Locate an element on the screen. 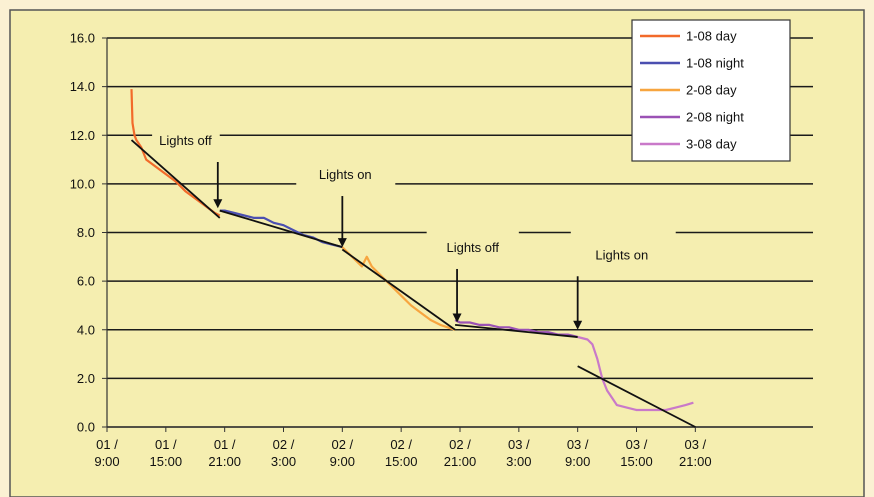 This screenshot has width=874, height=497. x-tick-label: 03 /3:00 is located at coordinates (518, 453).